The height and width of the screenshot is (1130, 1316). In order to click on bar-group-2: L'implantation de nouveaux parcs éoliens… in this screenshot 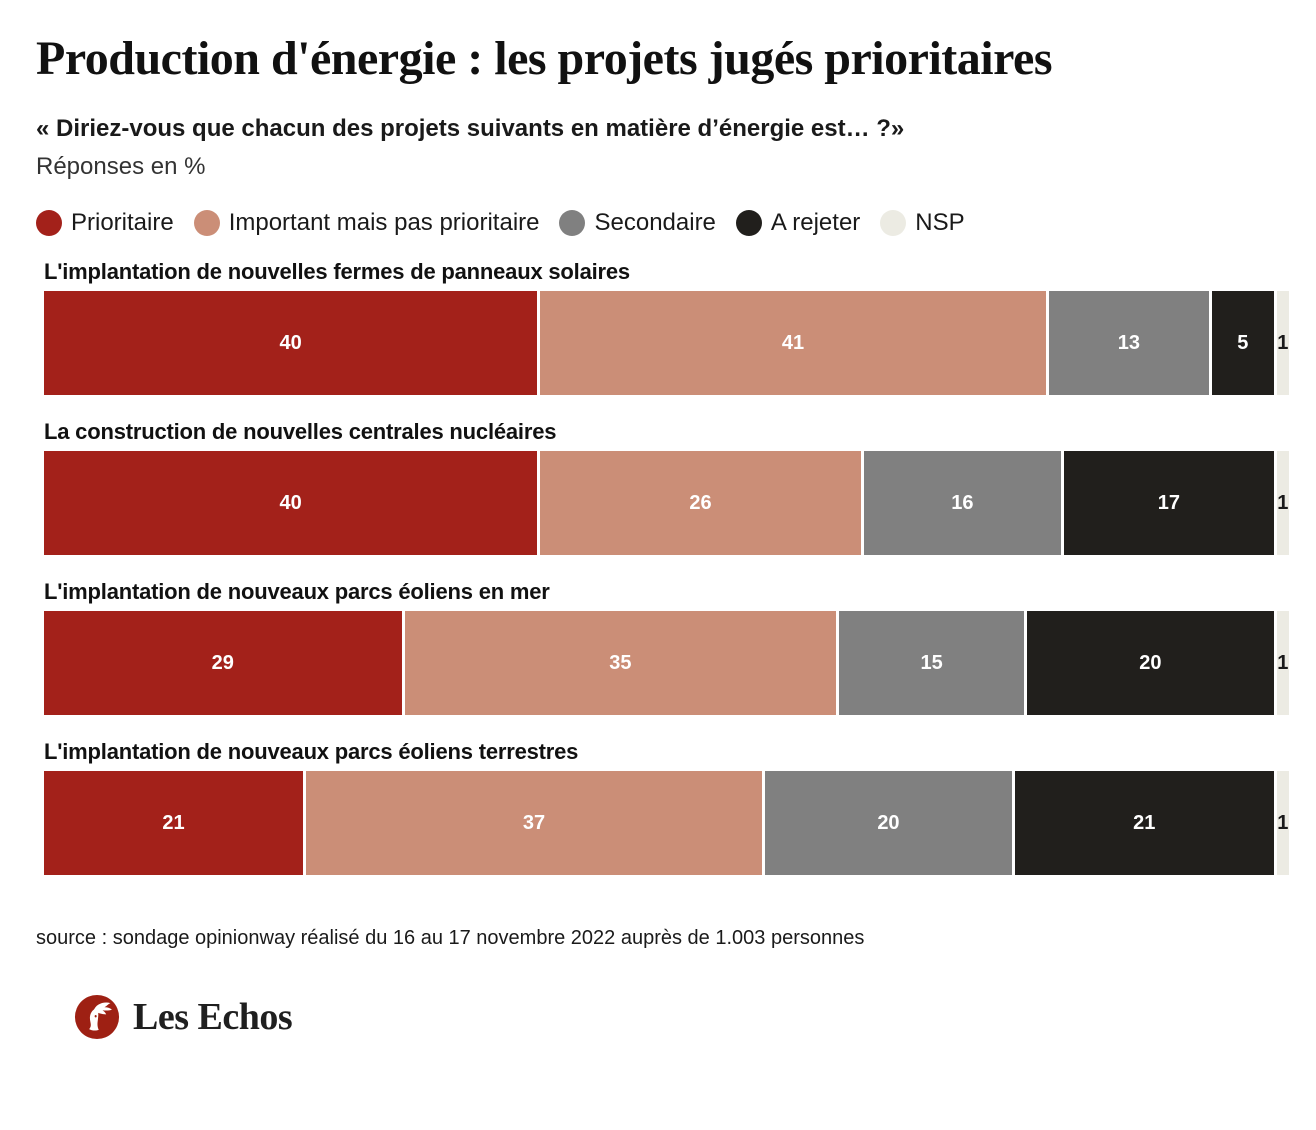, I will do `click(666, 647)`.